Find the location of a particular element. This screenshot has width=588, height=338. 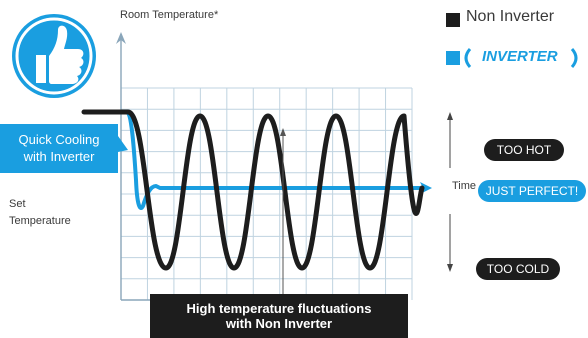

legend-label-non-inverter: Non Inverter is located at coordinates (510, 16).